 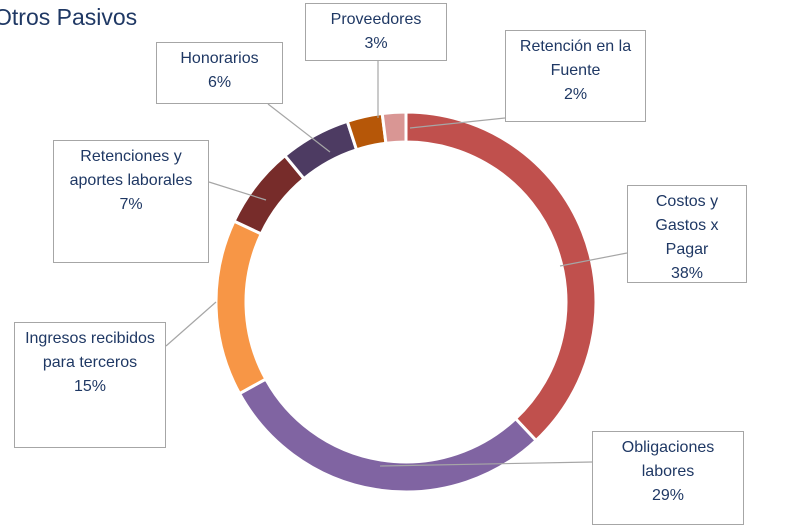 What do you see at coordinates (687, 225) in the screenshot?
I see `category-label: Costos y Gastos x Pagar` at bounding box center [687, 225].